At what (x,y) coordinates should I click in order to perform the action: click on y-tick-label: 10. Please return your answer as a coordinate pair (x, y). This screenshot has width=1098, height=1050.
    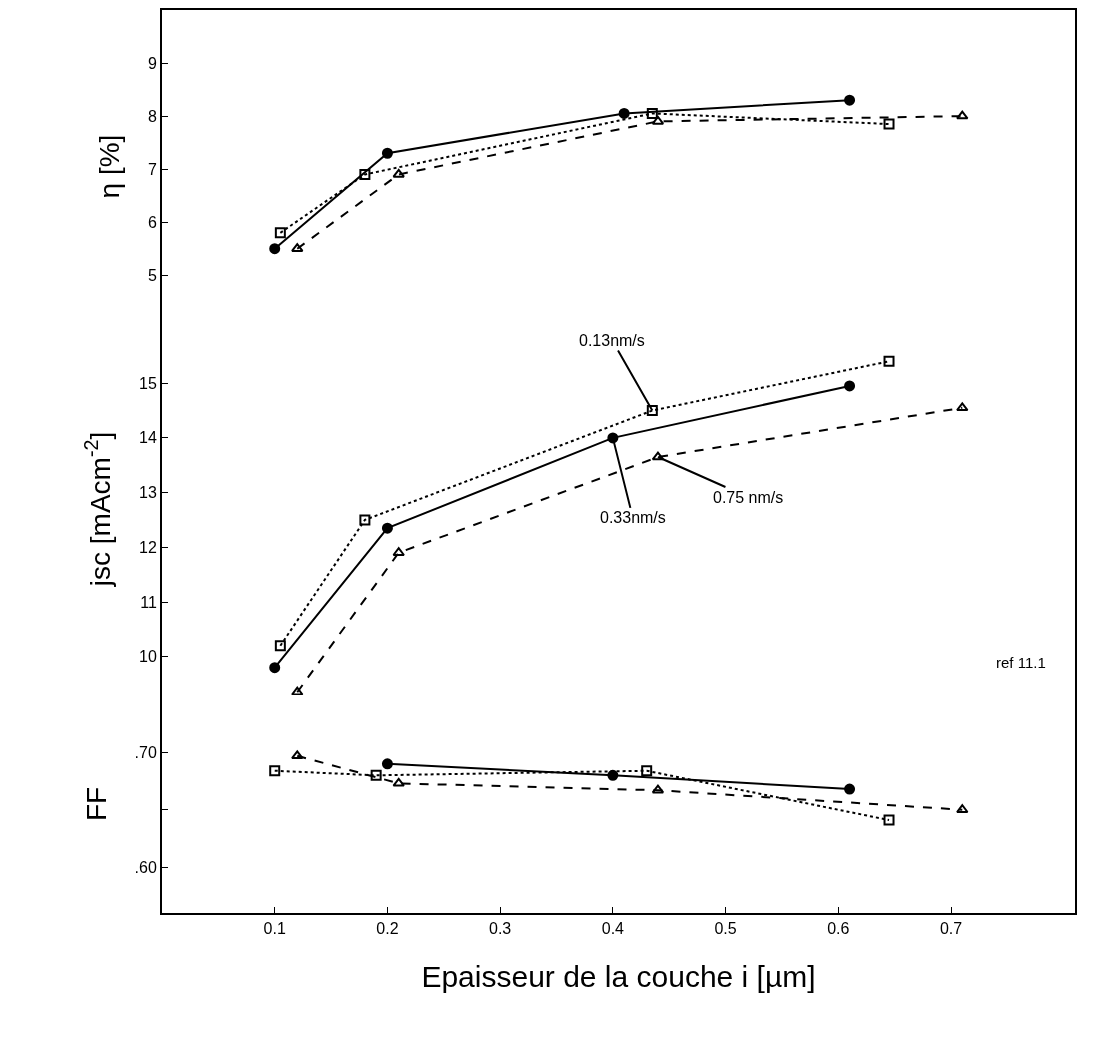
    Looking at the image, I should click on (148, 657).